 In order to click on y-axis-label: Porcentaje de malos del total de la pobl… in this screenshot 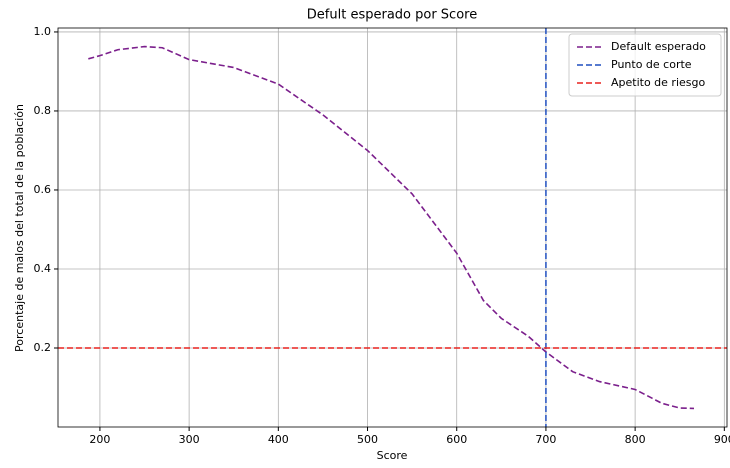, I will do `click(19, 228)`.